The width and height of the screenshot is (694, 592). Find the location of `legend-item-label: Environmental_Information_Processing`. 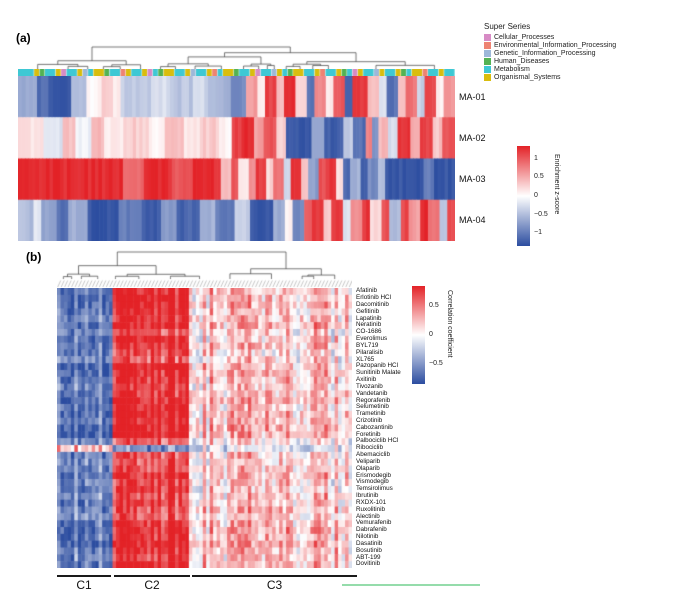

legend-item-label: Environmental_Information_Processing is located at coordinates (555, 45).